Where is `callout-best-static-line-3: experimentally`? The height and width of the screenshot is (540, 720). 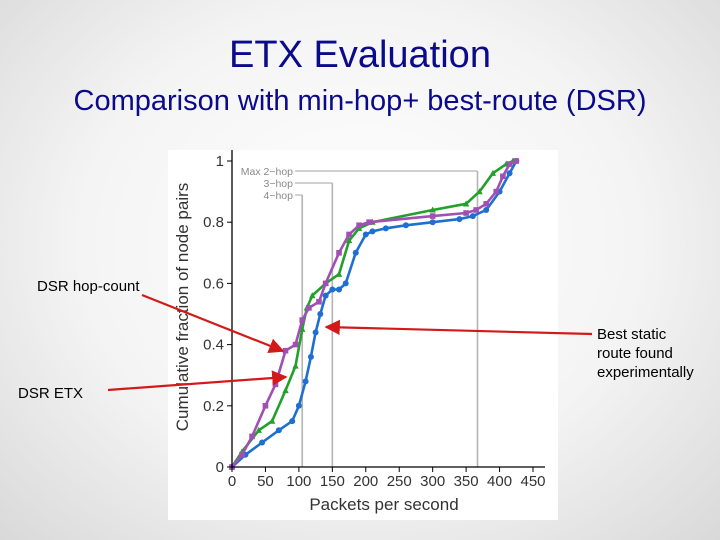
callout-best-static-line-3: experimentally is located at coordinates (645, 372).